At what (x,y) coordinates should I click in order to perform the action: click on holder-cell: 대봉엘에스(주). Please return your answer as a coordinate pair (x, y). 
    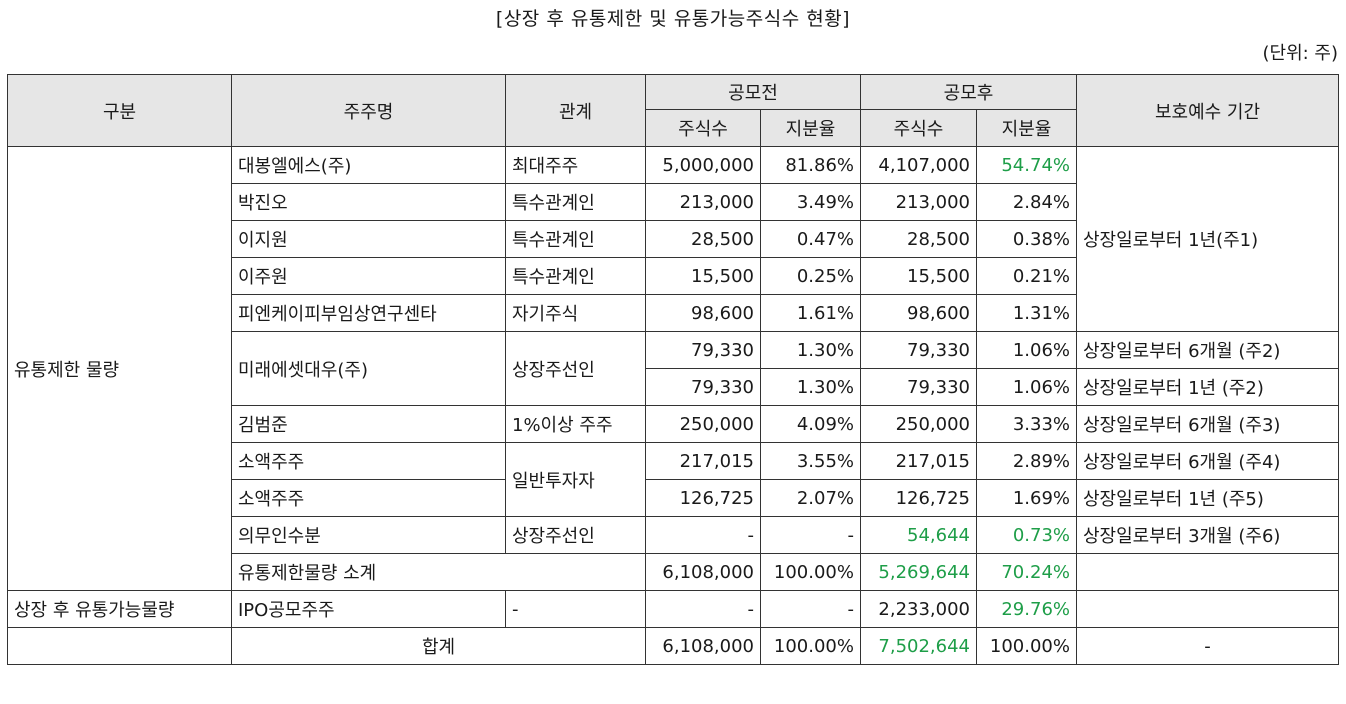
    Looking at the image, I should click on (368, 165).